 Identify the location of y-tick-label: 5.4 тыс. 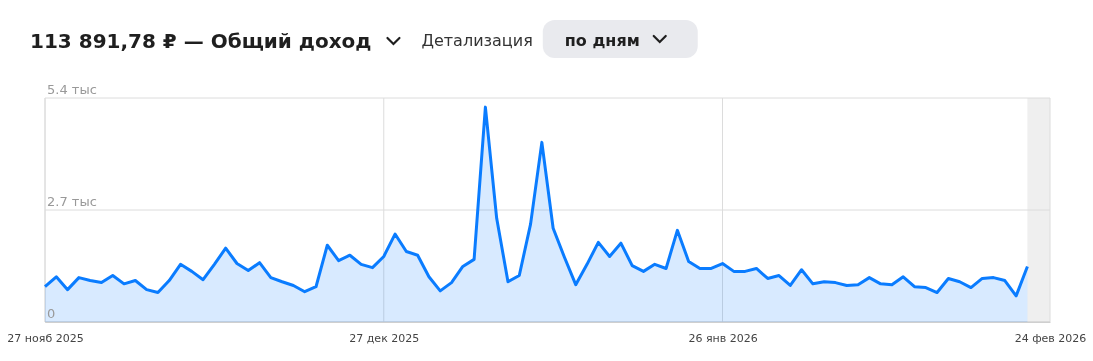
(72, 89).